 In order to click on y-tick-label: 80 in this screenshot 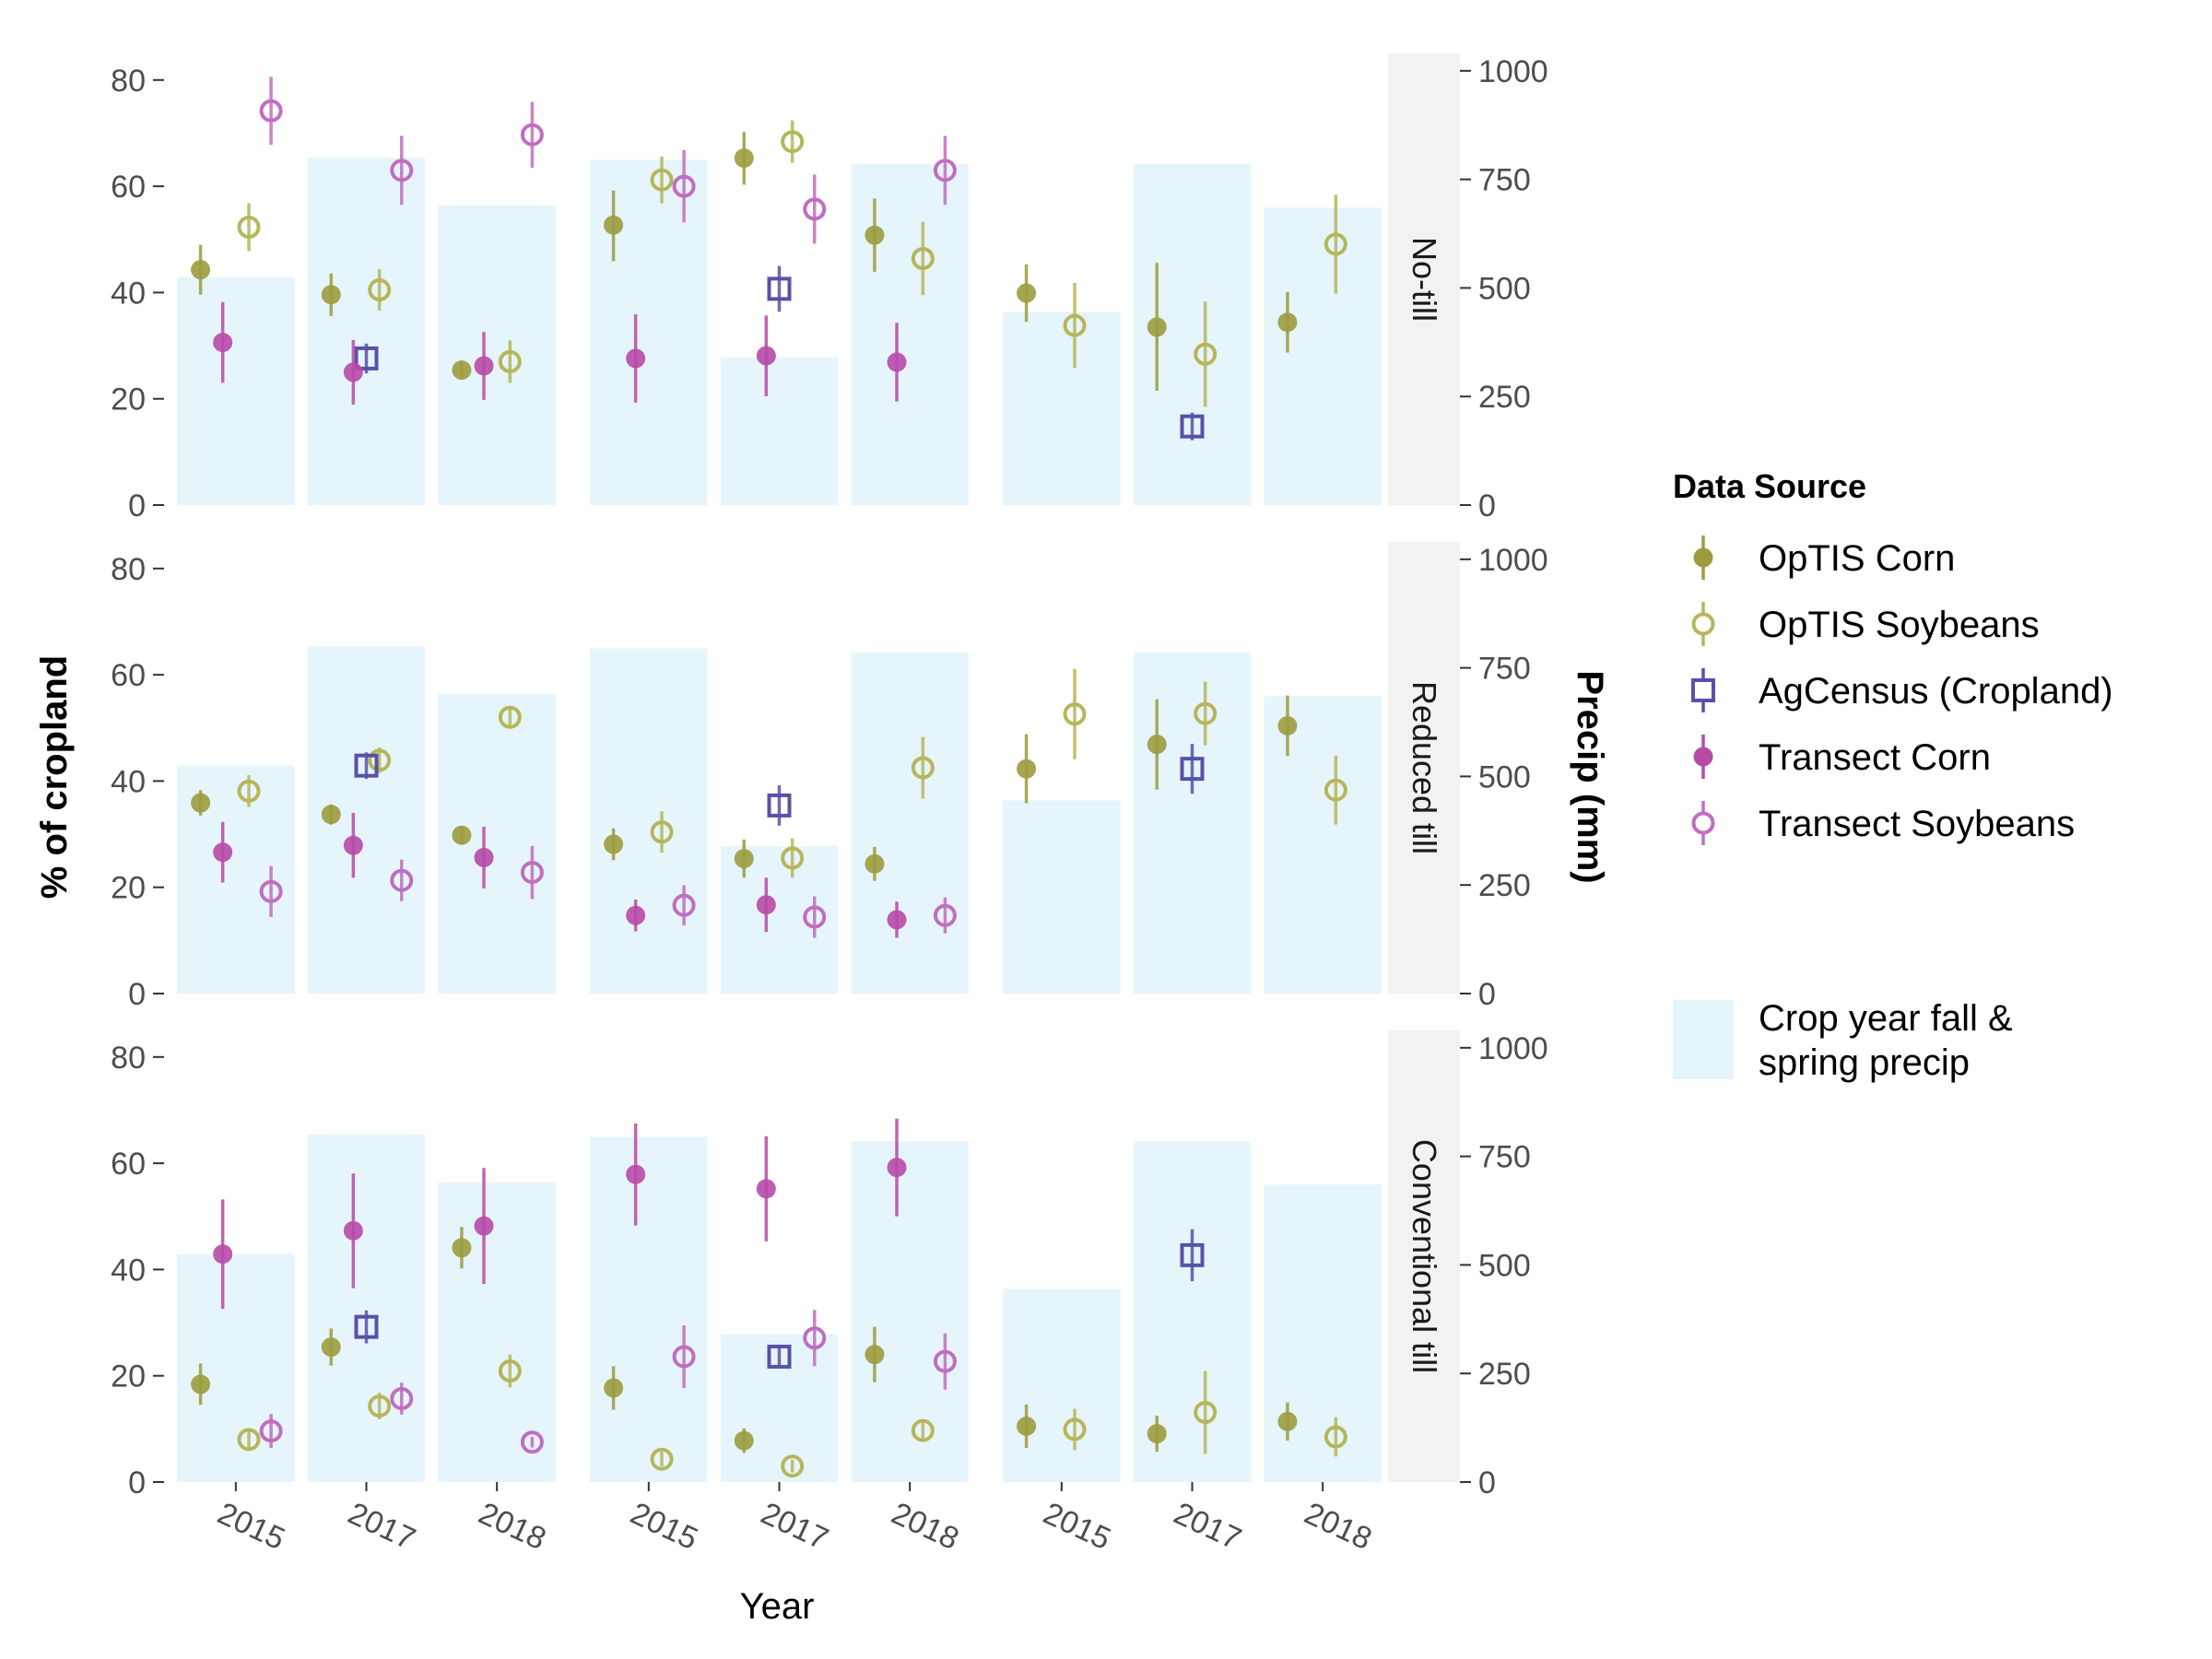, I will do `click(128, 569)`.